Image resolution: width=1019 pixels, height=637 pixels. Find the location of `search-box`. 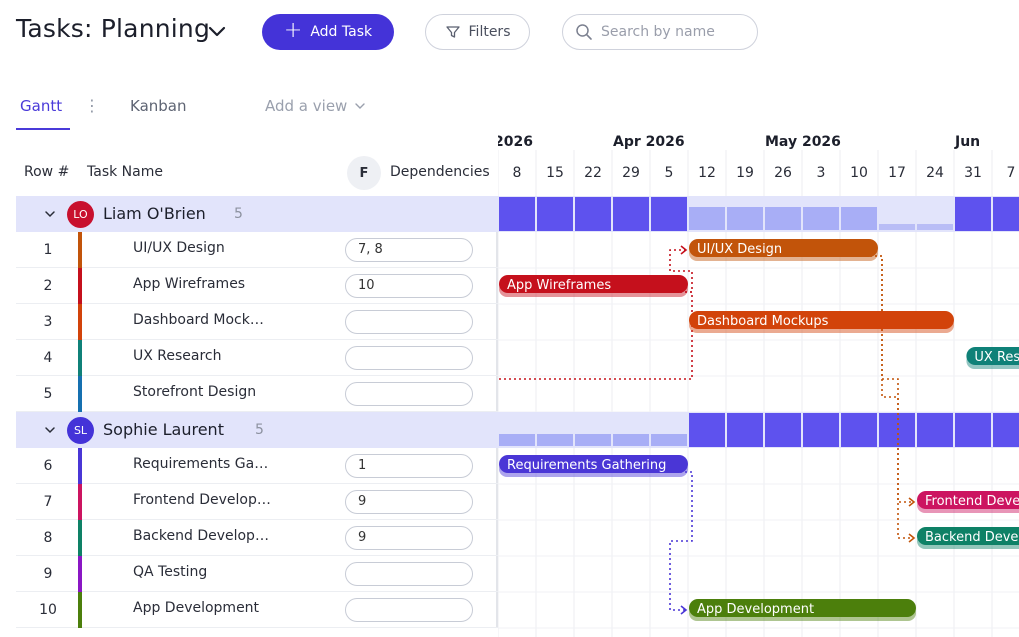

search-box is located at coordinates (660, 32).